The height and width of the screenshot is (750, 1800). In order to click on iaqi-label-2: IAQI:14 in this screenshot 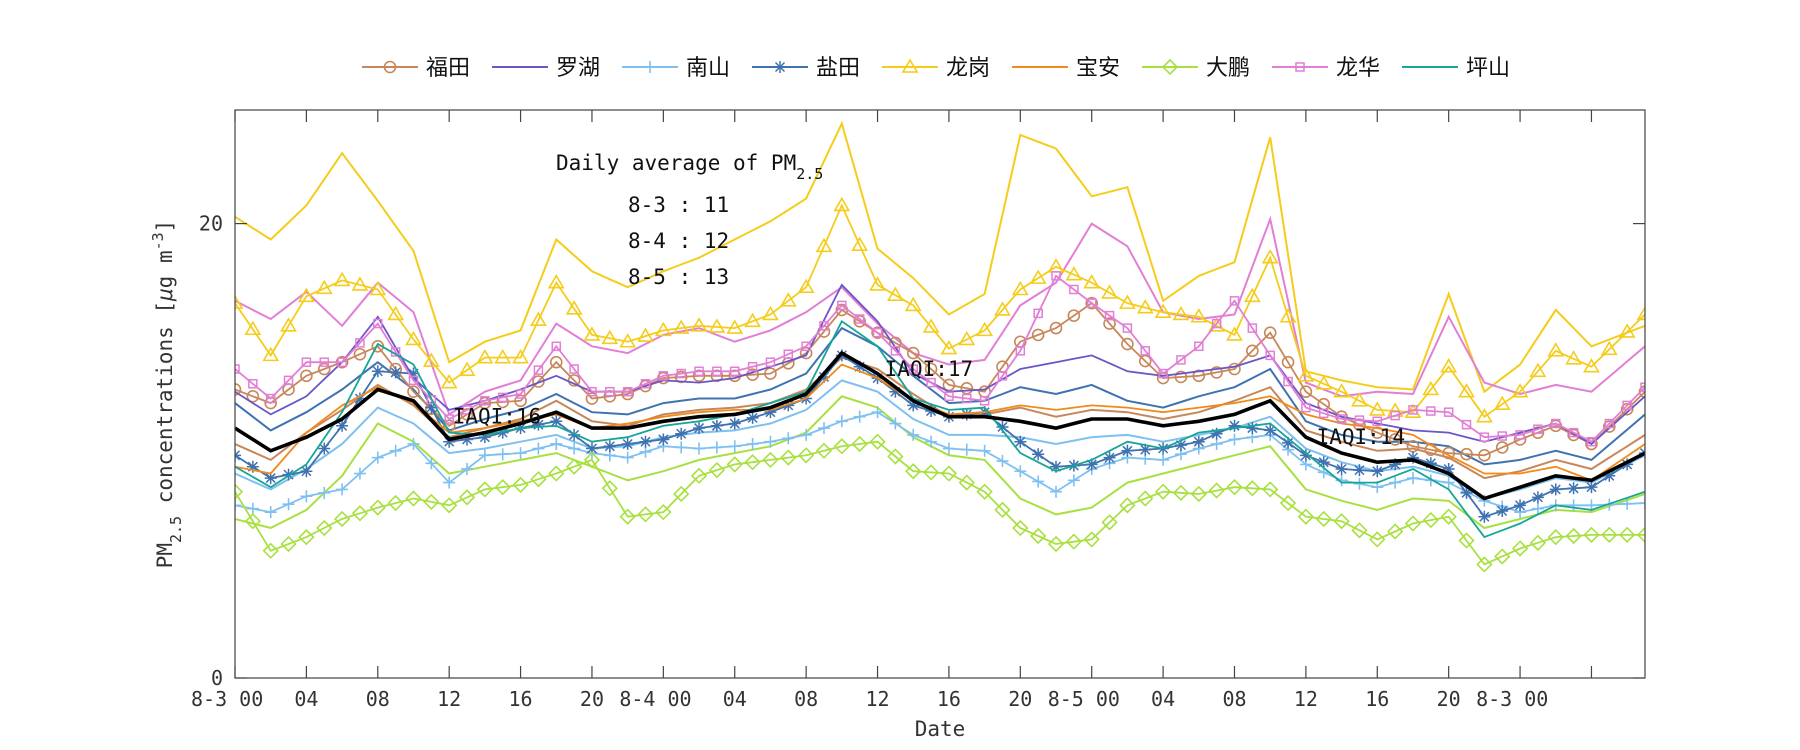, I will do `click(1361, 437)`.